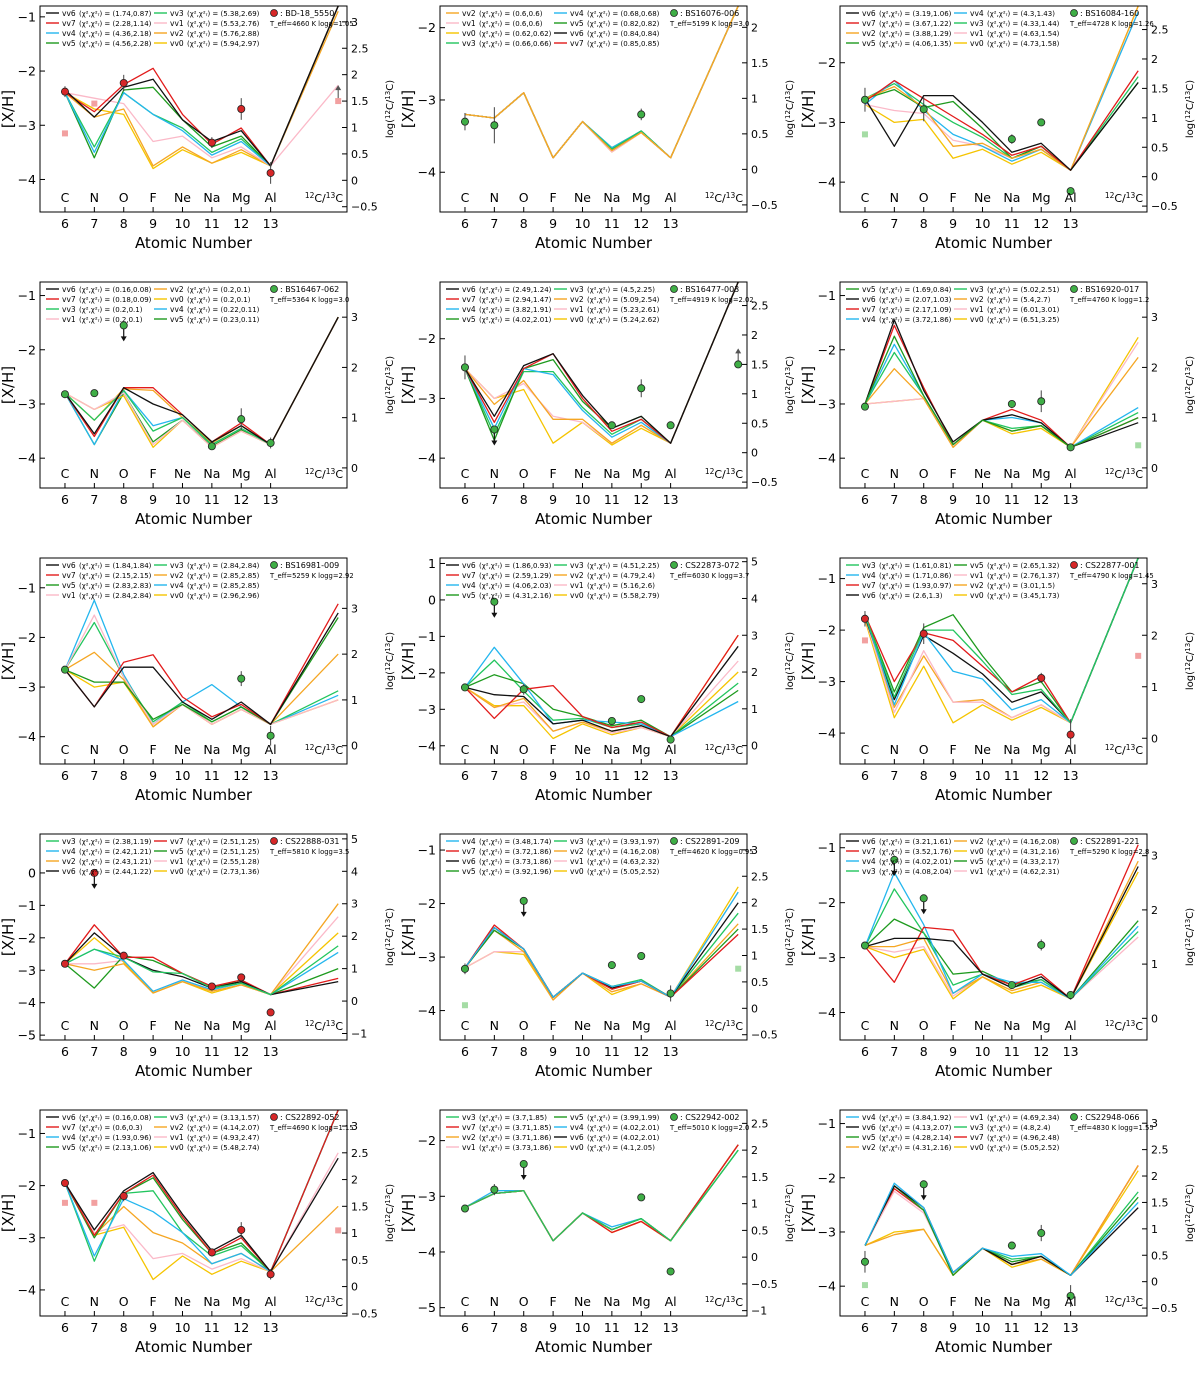  I want to click on element-label: Al, so click(671, 197).